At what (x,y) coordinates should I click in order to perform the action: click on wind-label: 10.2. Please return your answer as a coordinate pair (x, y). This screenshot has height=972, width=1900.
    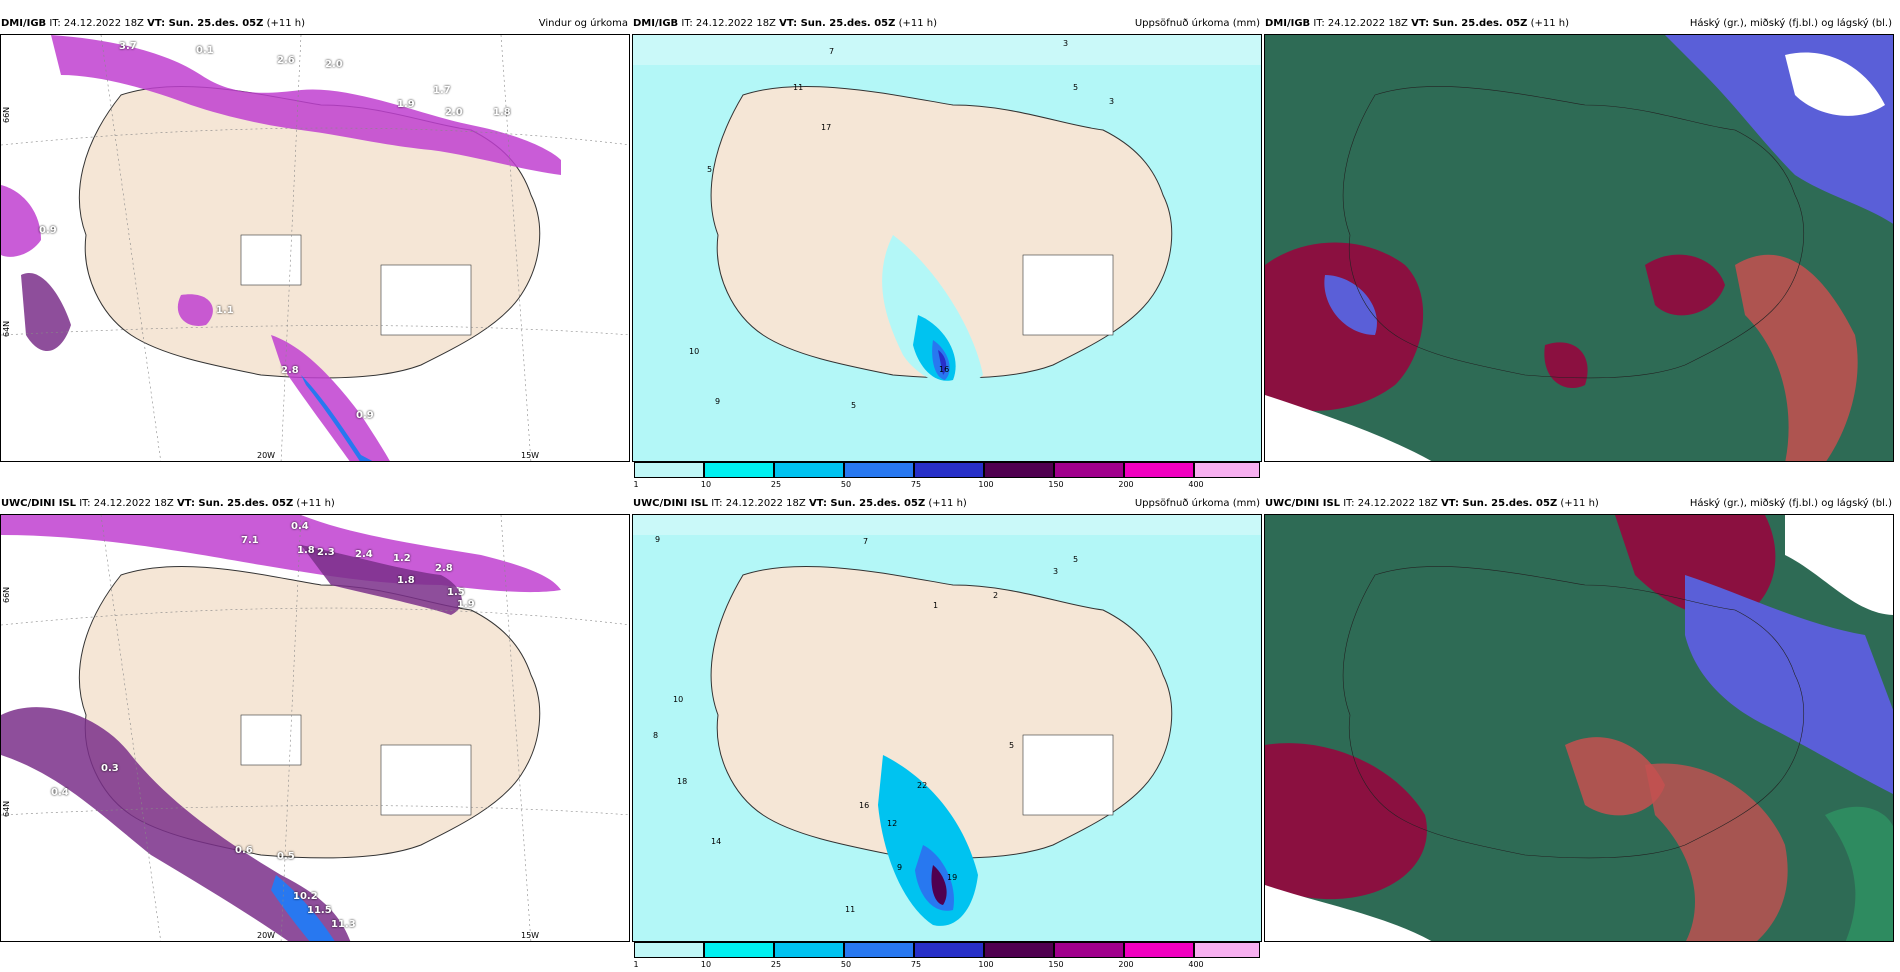
    Looking at the image, I should click on (305, 896).